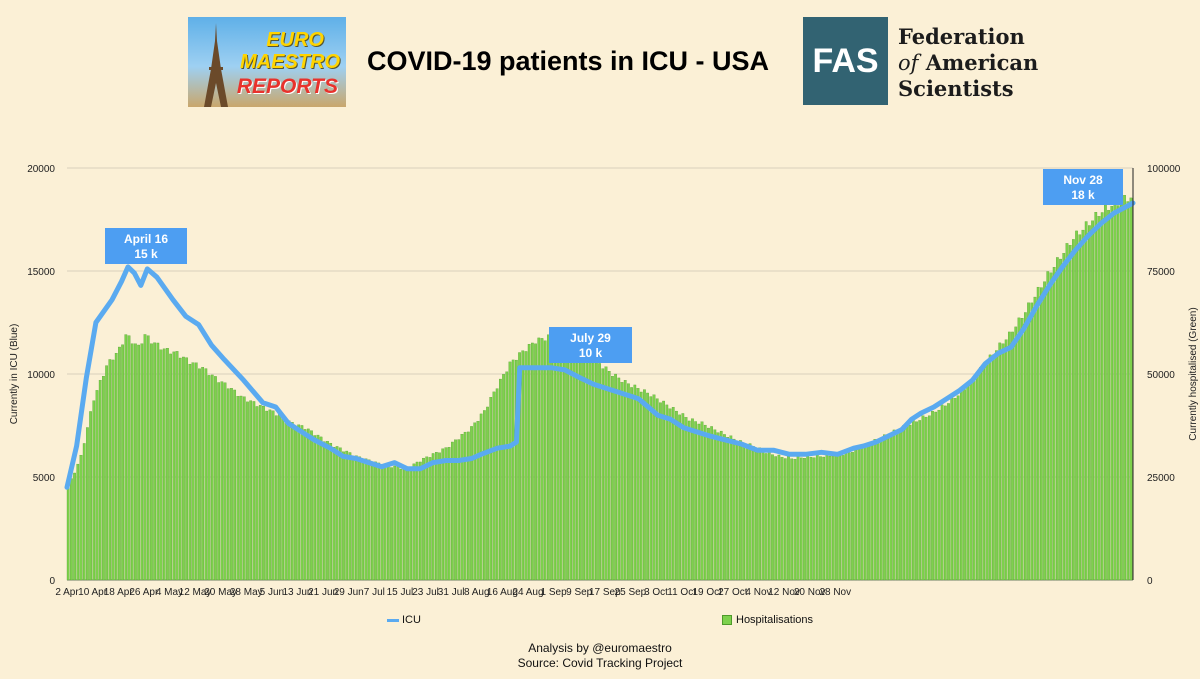  I want to click on y-left-tick-label: 20000, so click(41, 169).